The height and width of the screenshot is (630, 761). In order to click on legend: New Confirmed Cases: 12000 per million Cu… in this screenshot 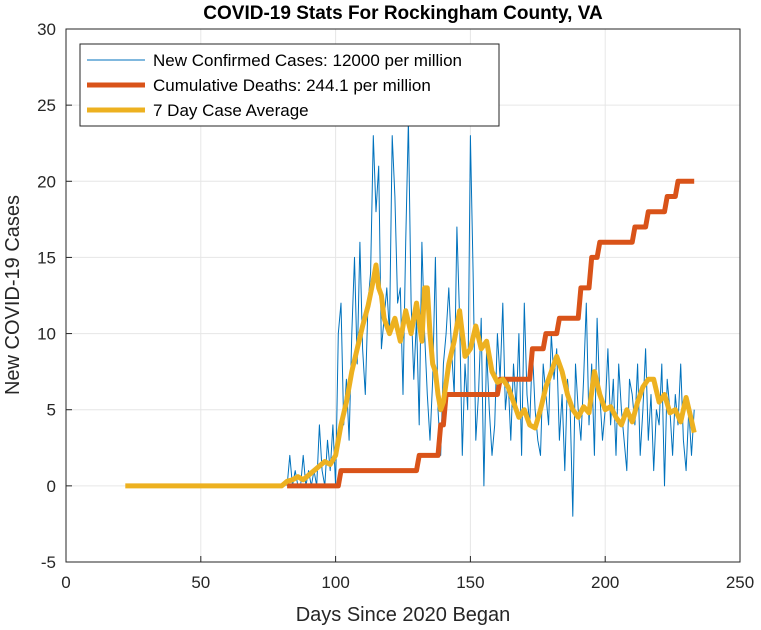, I will do `click(289, 85)`.